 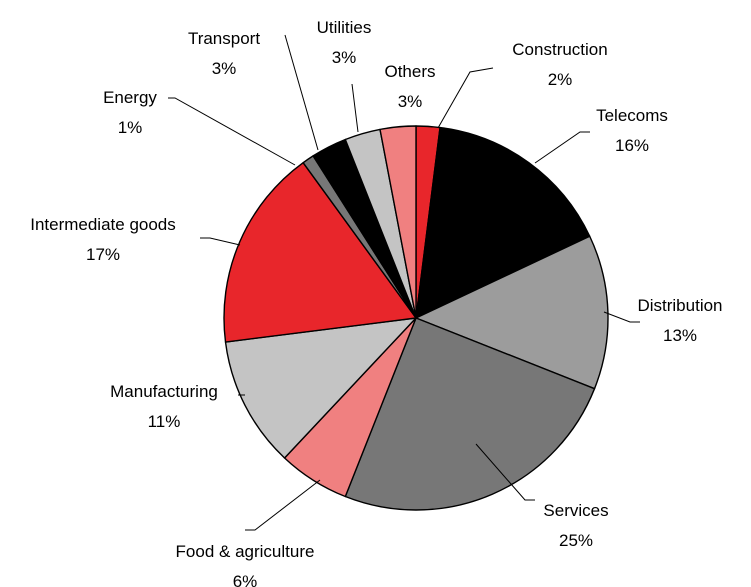 I want to click on slice-name: Construction, so click(x=559, y=49).